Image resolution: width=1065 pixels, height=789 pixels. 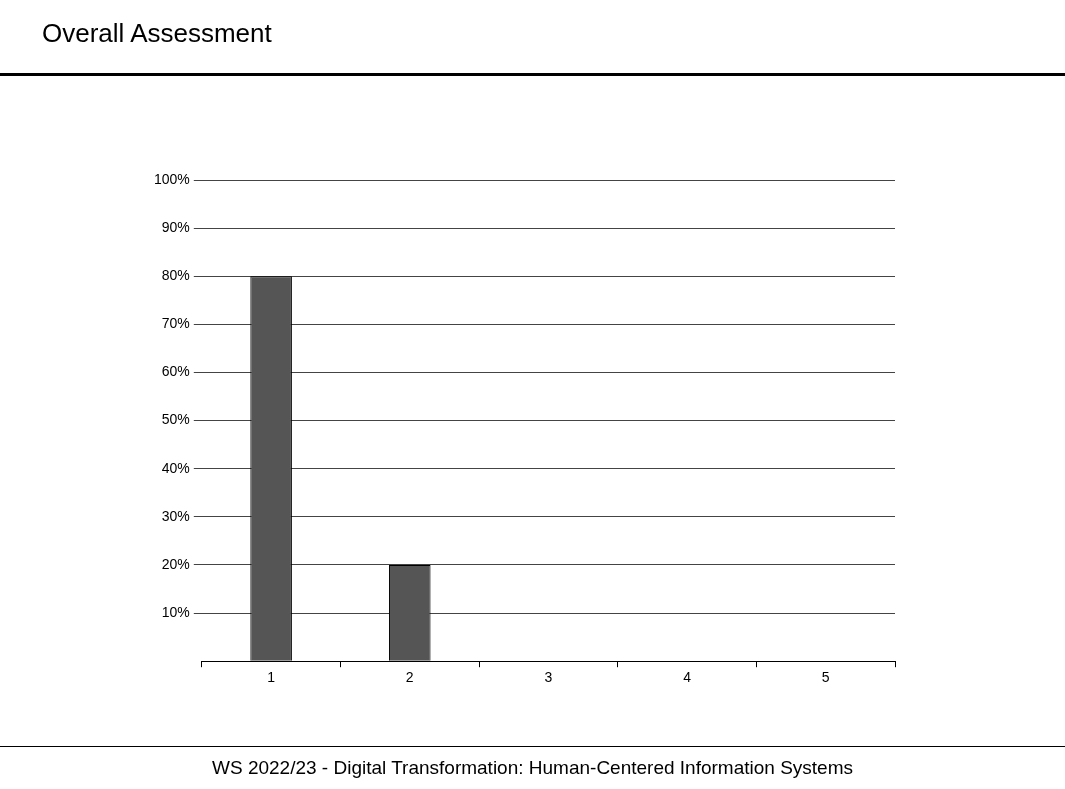 I want to click on y-tick-label: 60%, so click(x=175, y=371).